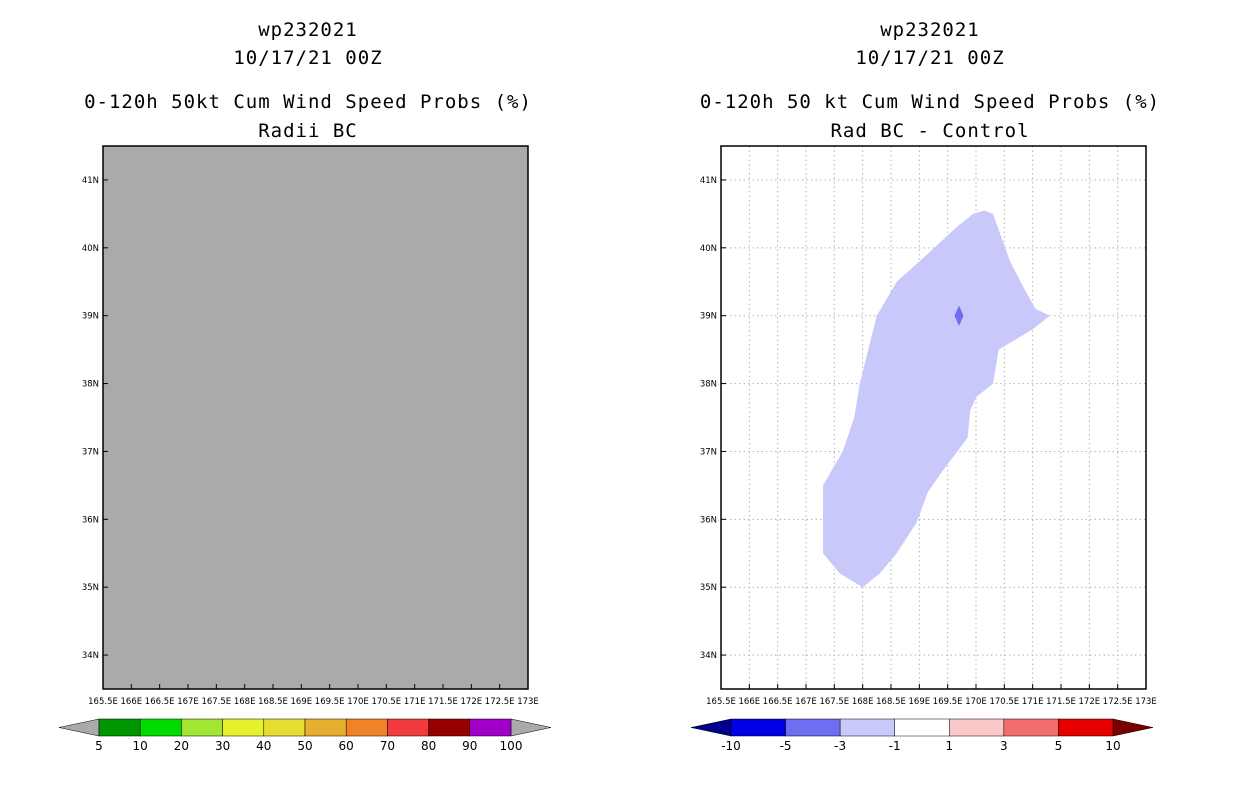 The width and height of the screenshot is (1236, 800). I want to click on colorbar-label: 70, so click(387, 746).